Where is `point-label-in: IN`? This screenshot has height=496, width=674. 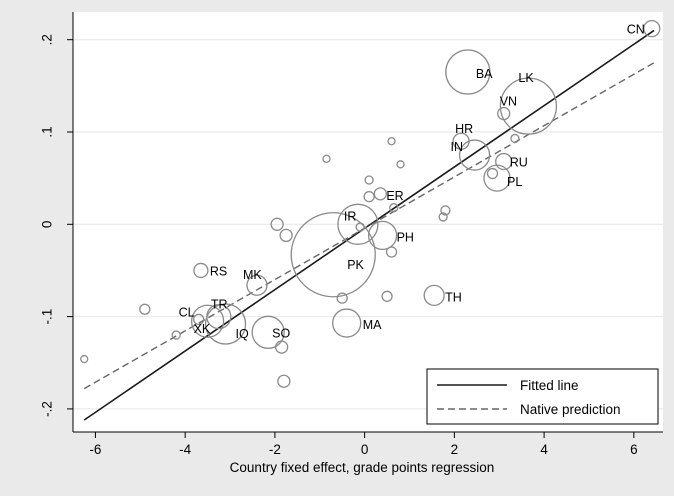
point-label-in: IN is located at coordinates (457, 147).